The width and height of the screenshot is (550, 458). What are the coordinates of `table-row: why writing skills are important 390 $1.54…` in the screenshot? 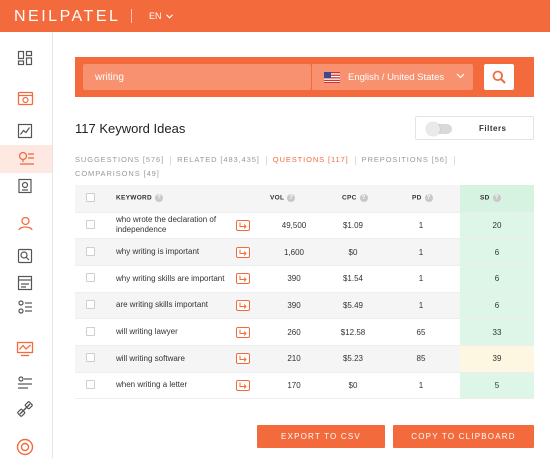 It's located at (304, 279).